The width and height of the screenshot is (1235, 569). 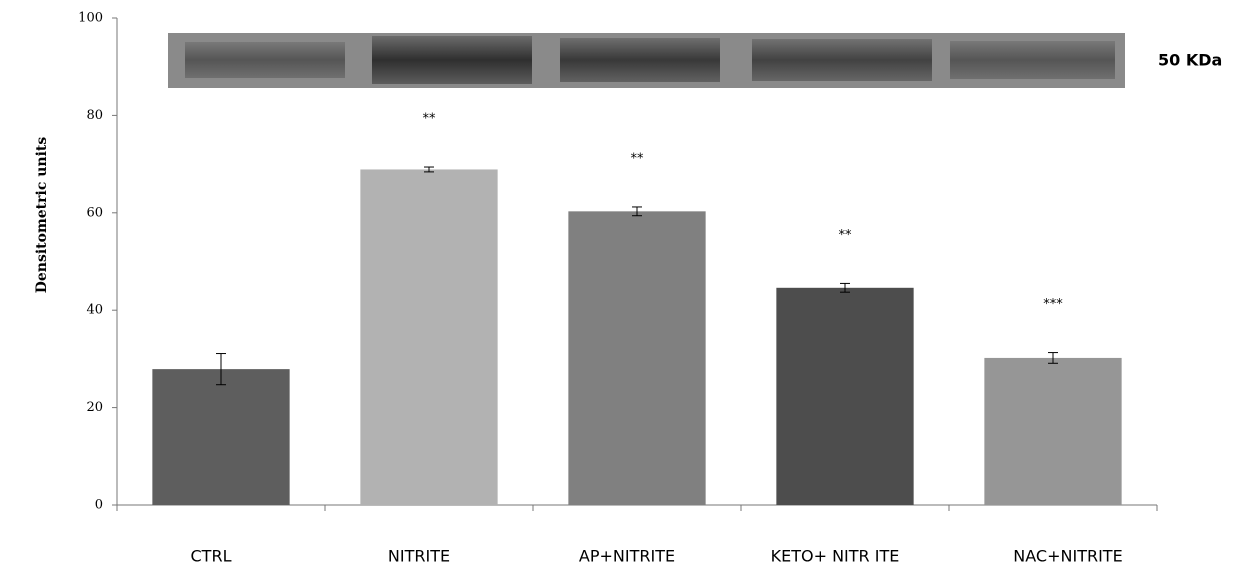 I want to click on western-blot, so click(x=646, y=60).